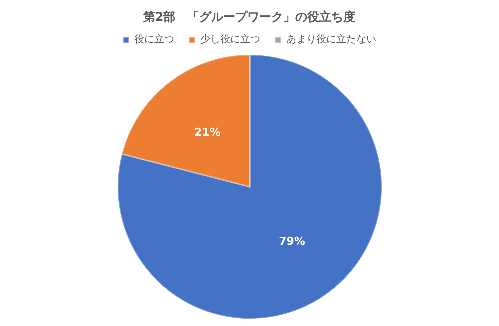  I want to click on data-label: 79%, so click(292, 241).